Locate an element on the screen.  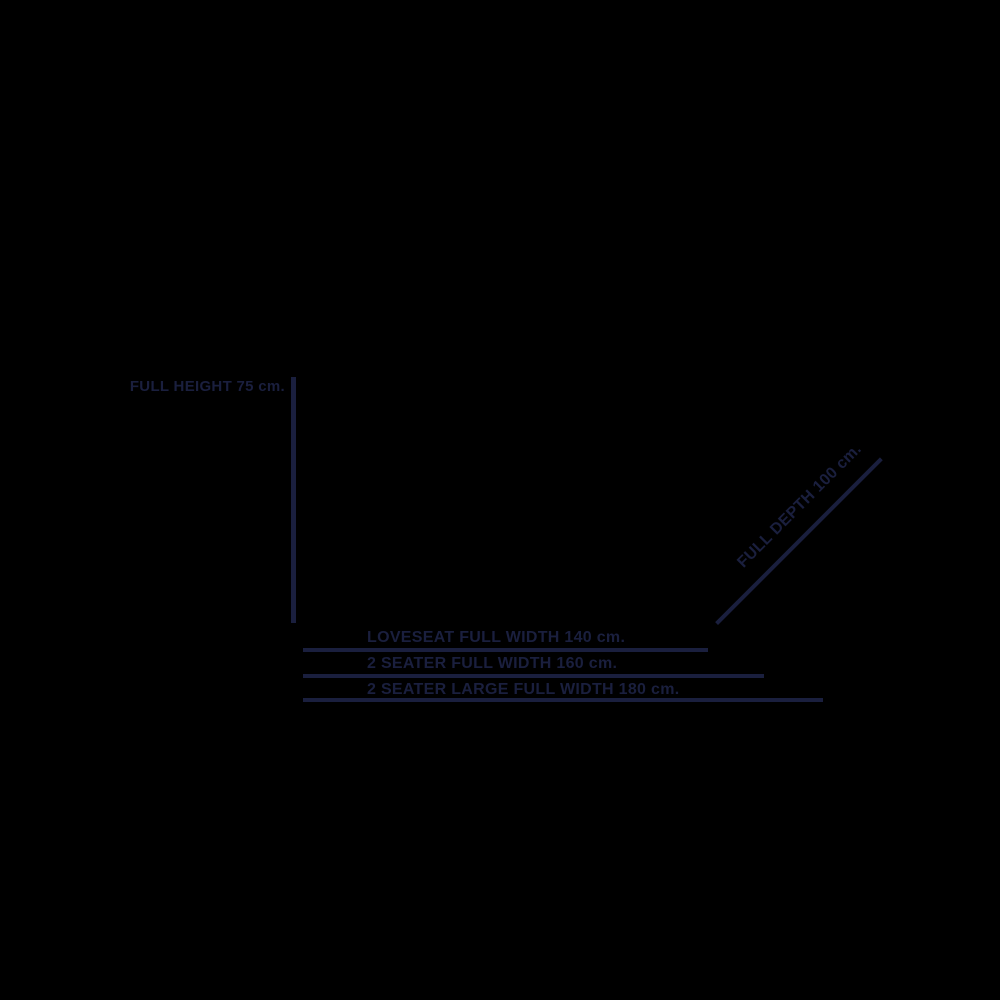
loveseat-full-width-label: LOVESEAT FULL WIDTH 140 cm. is located at coordinates (496, 637).